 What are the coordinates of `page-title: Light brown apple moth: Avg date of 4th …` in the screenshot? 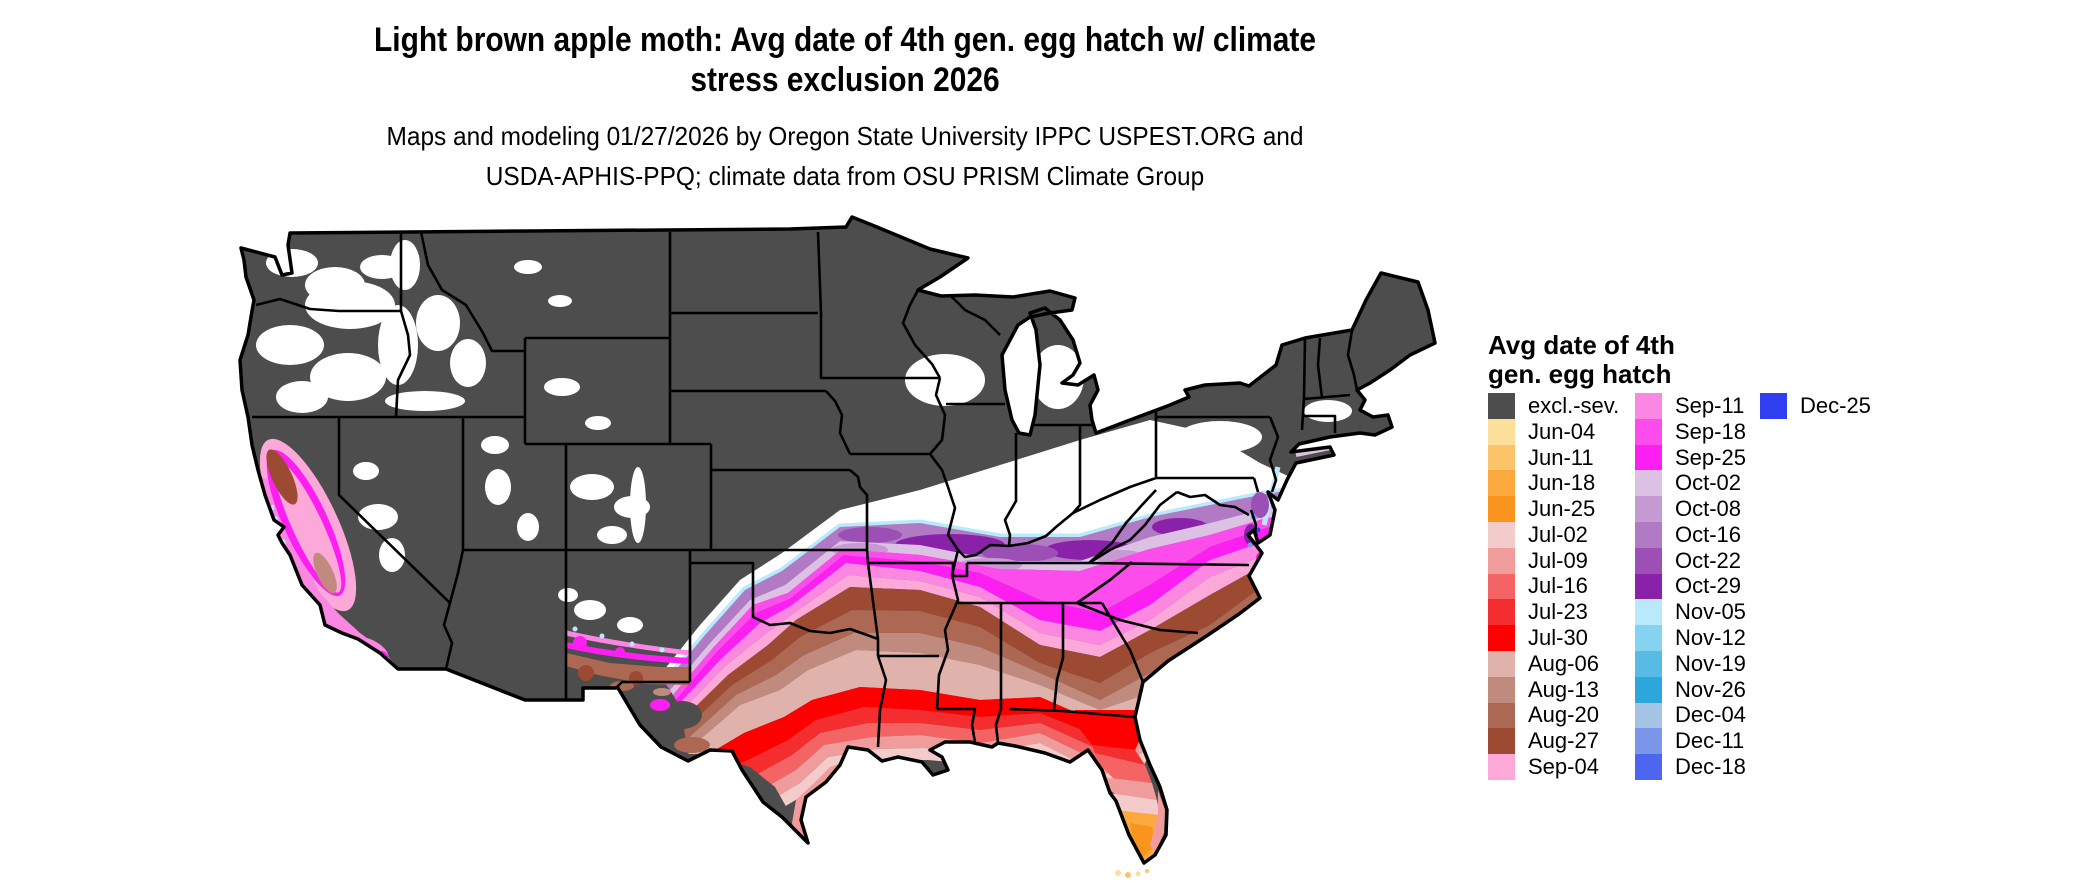 It's located at (844, 60).